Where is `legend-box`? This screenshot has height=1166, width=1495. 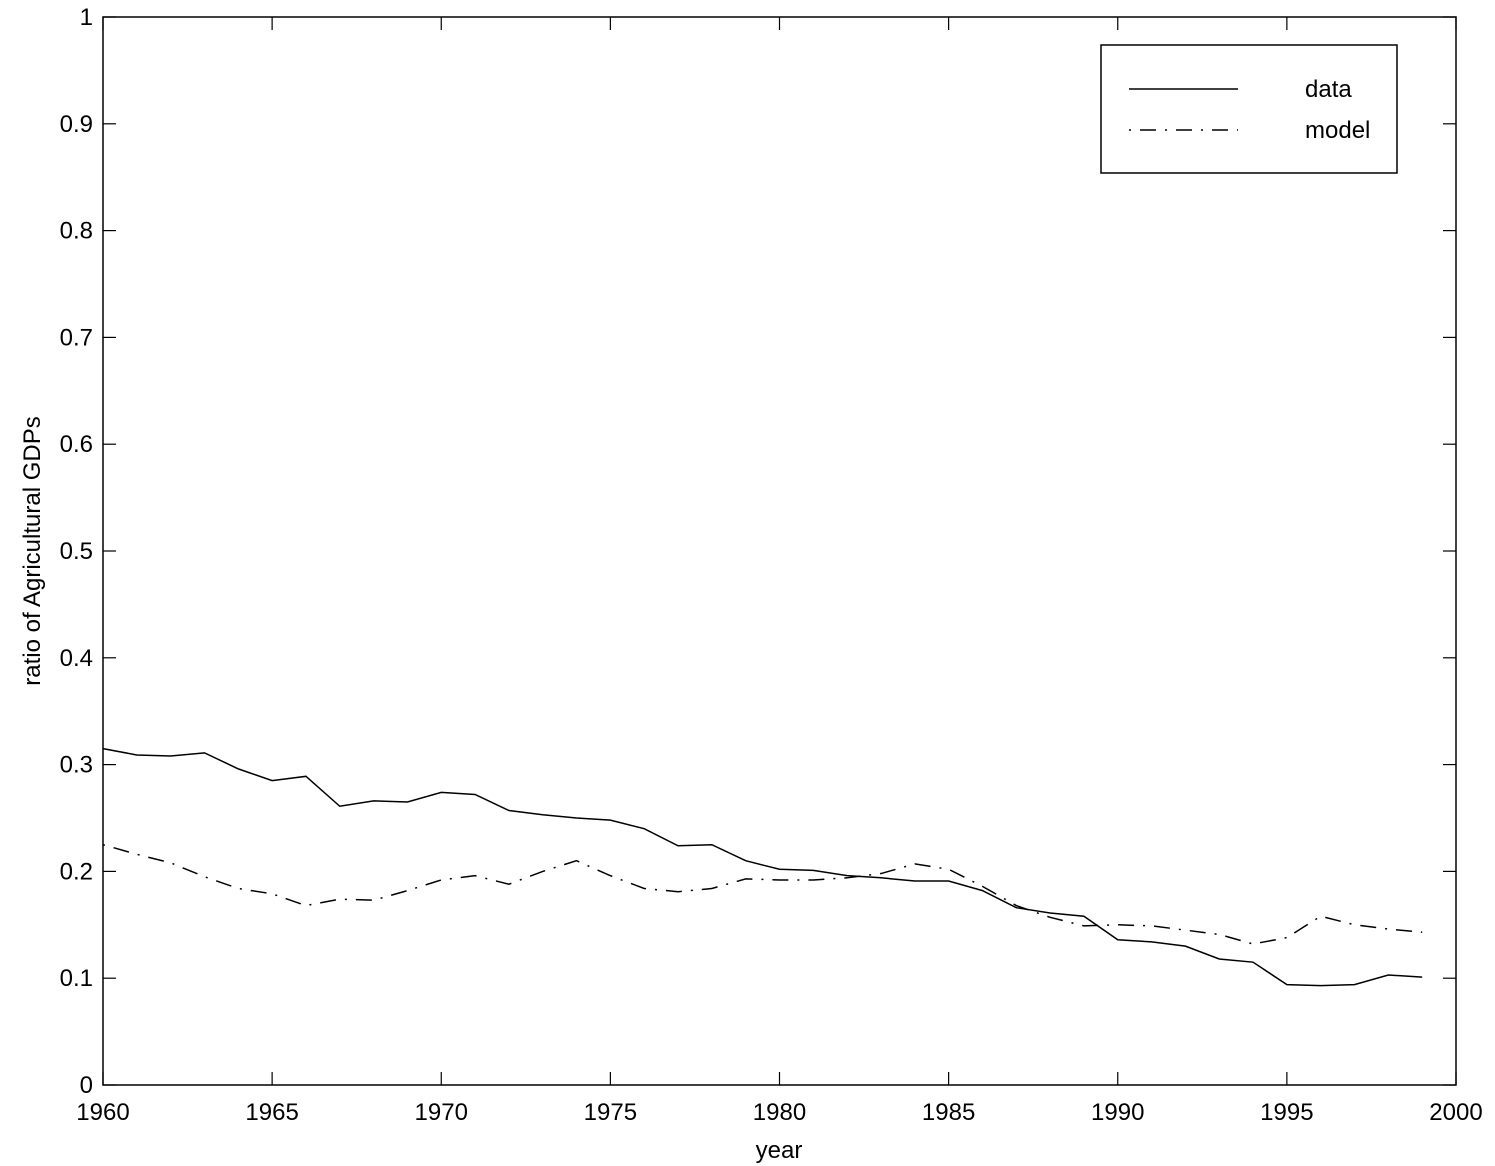
legend-box is located at coordinates (1249, 109).